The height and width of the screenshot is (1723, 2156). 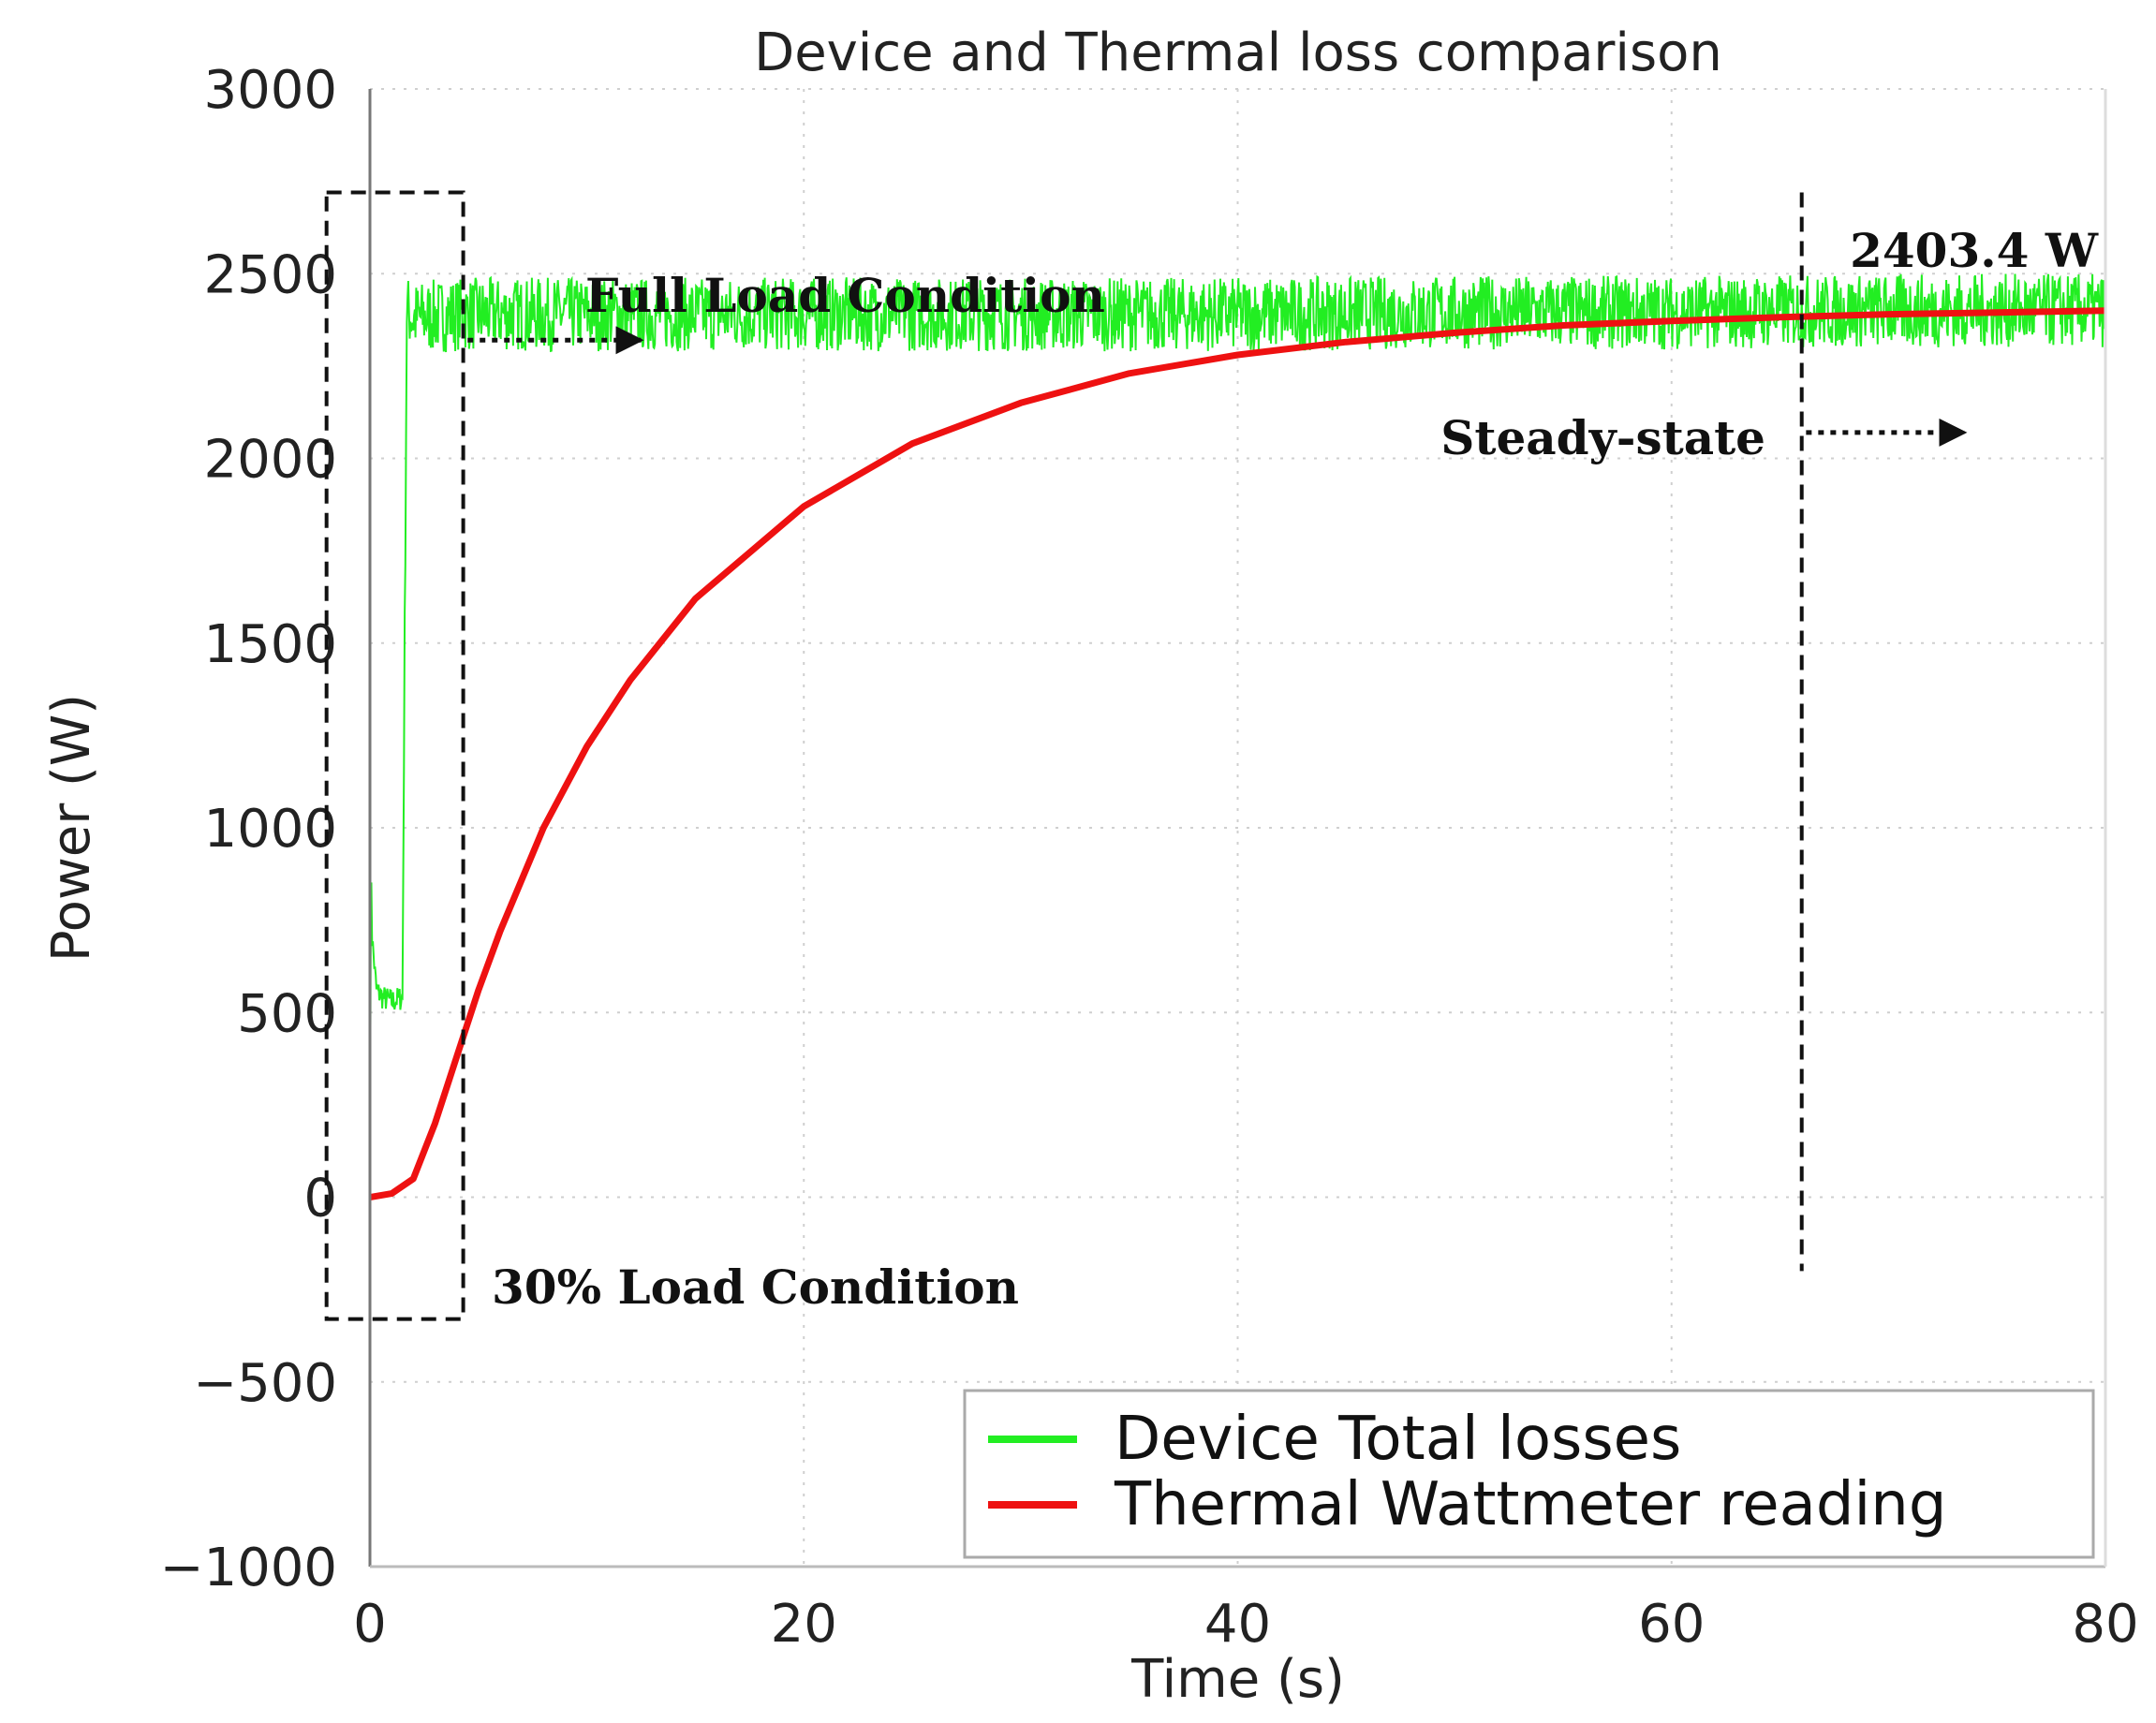 I want to click on y-tick-labels: −1000 −500 0 500 1000 1500 2000 2500 3000, so click(x=248, y=829).